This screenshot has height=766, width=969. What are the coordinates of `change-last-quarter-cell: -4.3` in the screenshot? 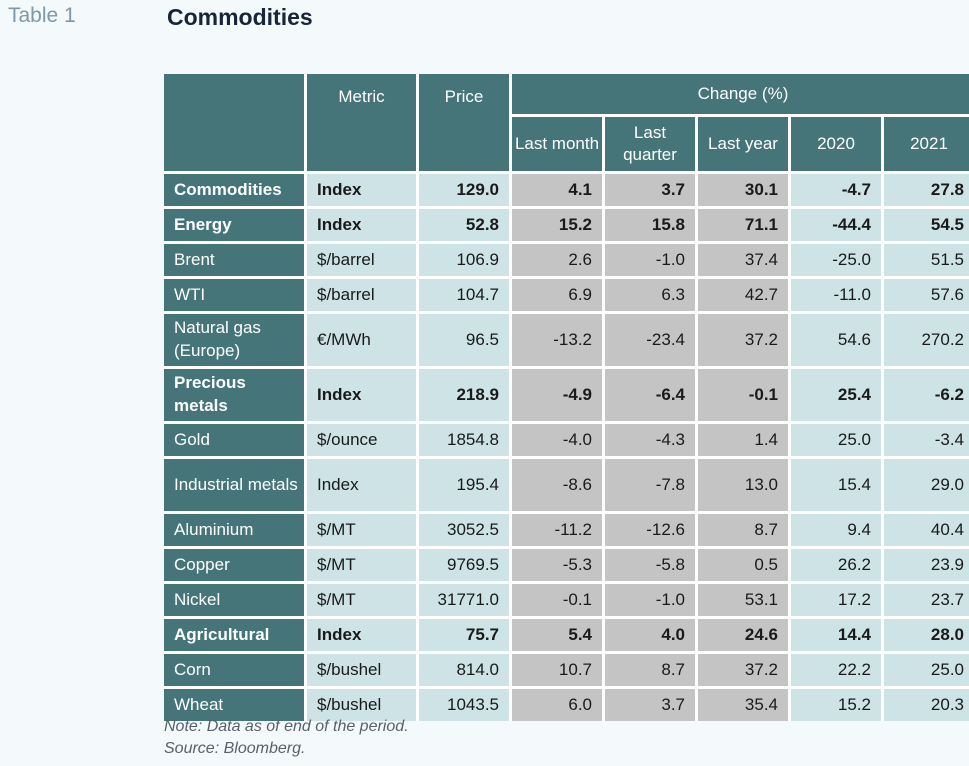 It's located at (650, 440).